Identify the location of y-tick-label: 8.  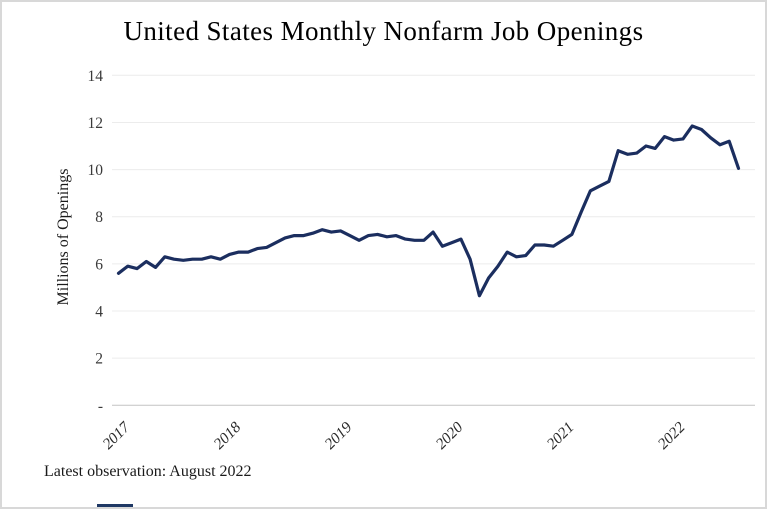
(99, 217).